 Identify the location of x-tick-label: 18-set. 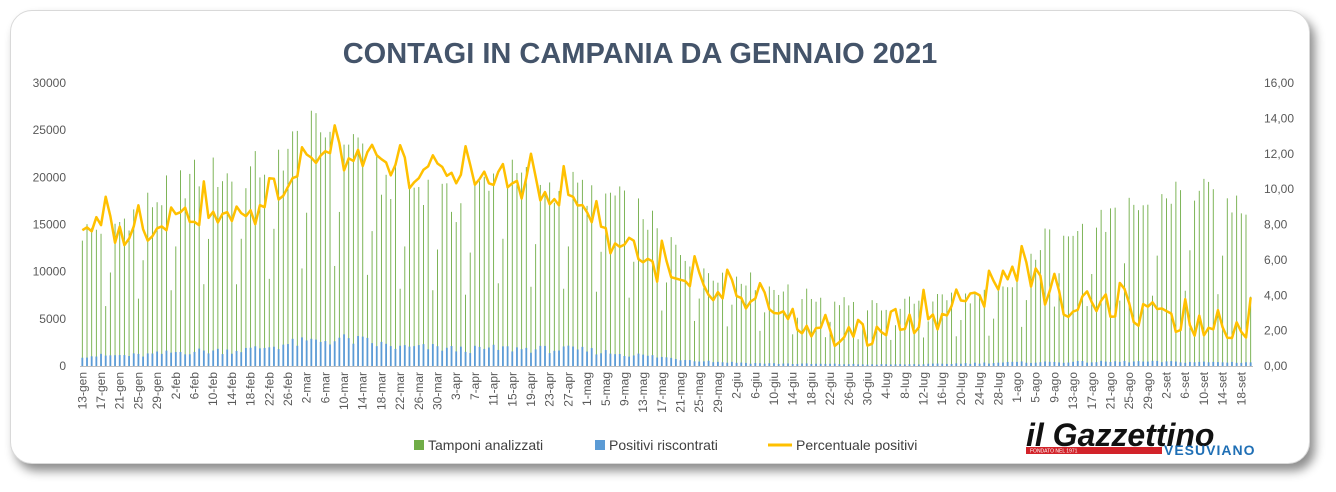
(1241, 388).